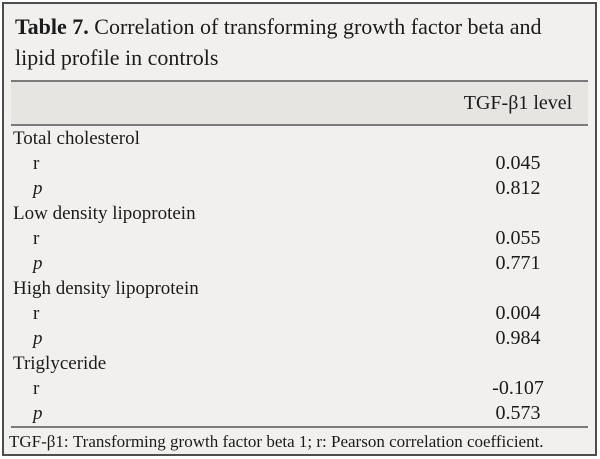  Describe the element at coordinates (299, 103) in the screenshot. I see `table-header-row: TGF-β1 level` at that location.